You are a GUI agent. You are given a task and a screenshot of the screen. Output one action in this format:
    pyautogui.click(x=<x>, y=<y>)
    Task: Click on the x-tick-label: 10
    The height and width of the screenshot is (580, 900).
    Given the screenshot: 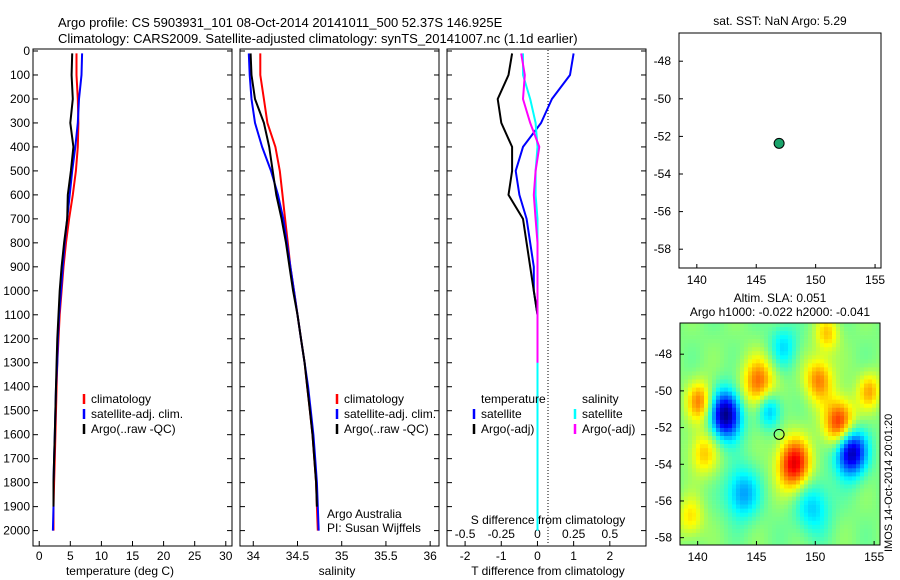 What is the action you would take?
    pyautogui.click(x=102, y=556)
    